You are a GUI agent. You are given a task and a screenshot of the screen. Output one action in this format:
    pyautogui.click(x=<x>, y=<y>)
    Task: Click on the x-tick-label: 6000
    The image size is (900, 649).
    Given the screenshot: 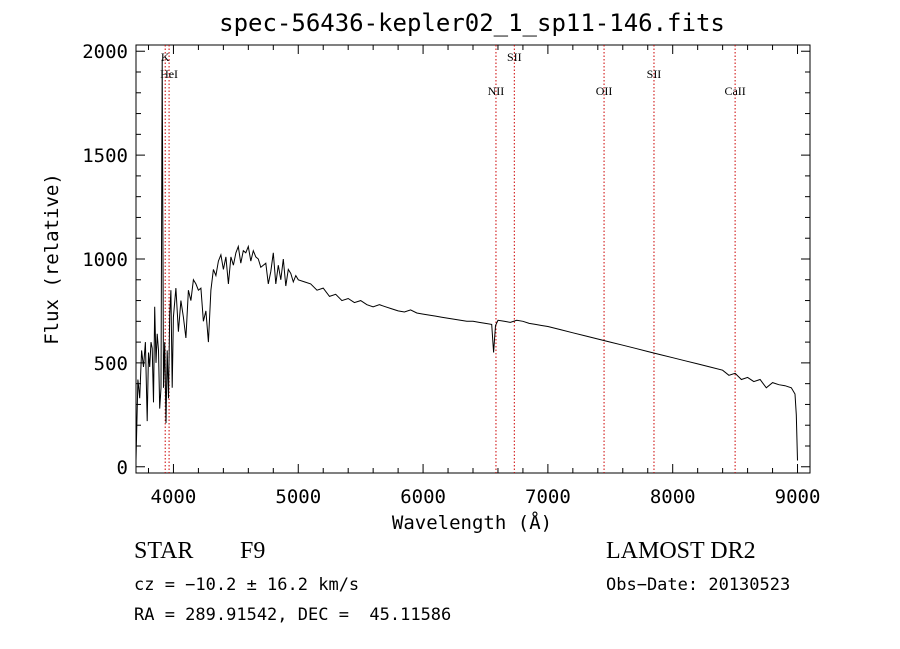 What is the action you would take?
    pyautogui.click(x=423, y=497)
    